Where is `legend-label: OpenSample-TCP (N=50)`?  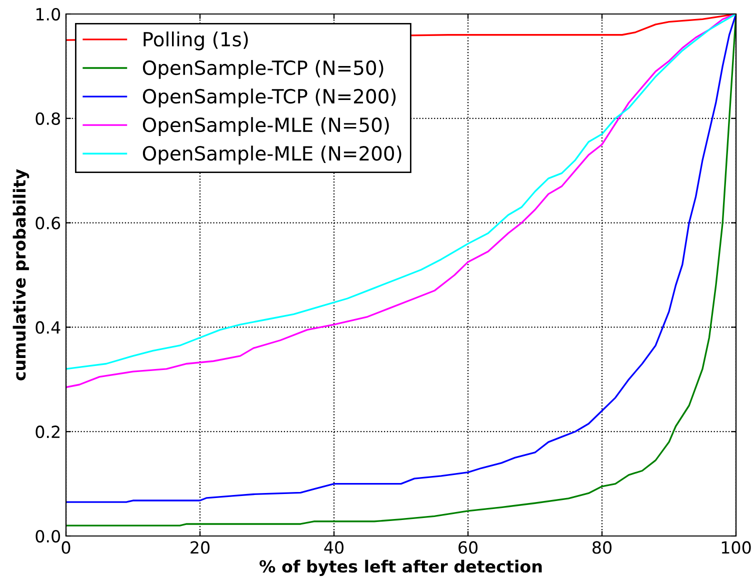 legend-label: OpenSample-TCP (N=50) is located at coordinates (263, 69).